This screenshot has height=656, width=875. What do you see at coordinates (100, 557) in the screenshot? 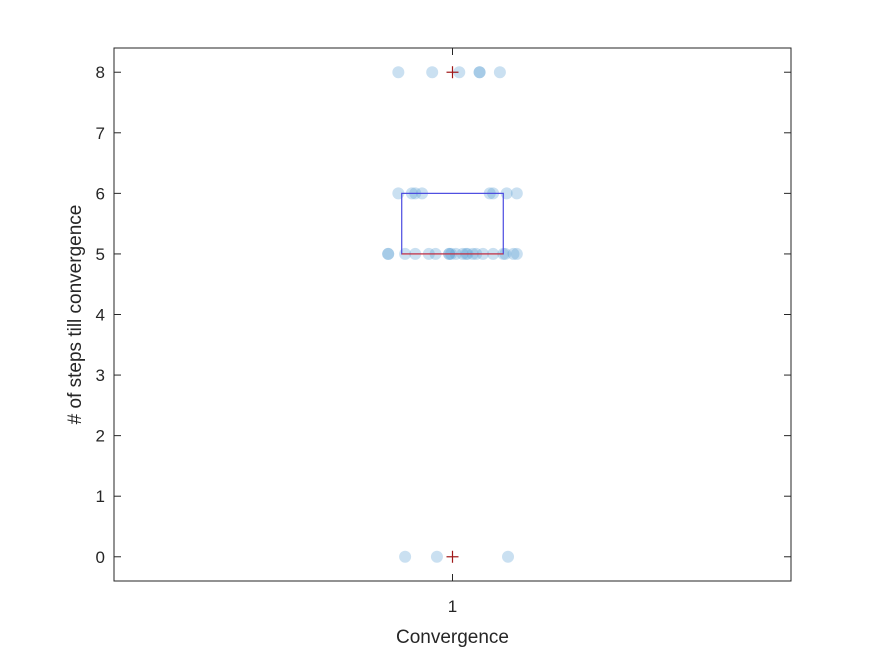
I see `y-tick-label: 0` at bounding box center [100, 557].